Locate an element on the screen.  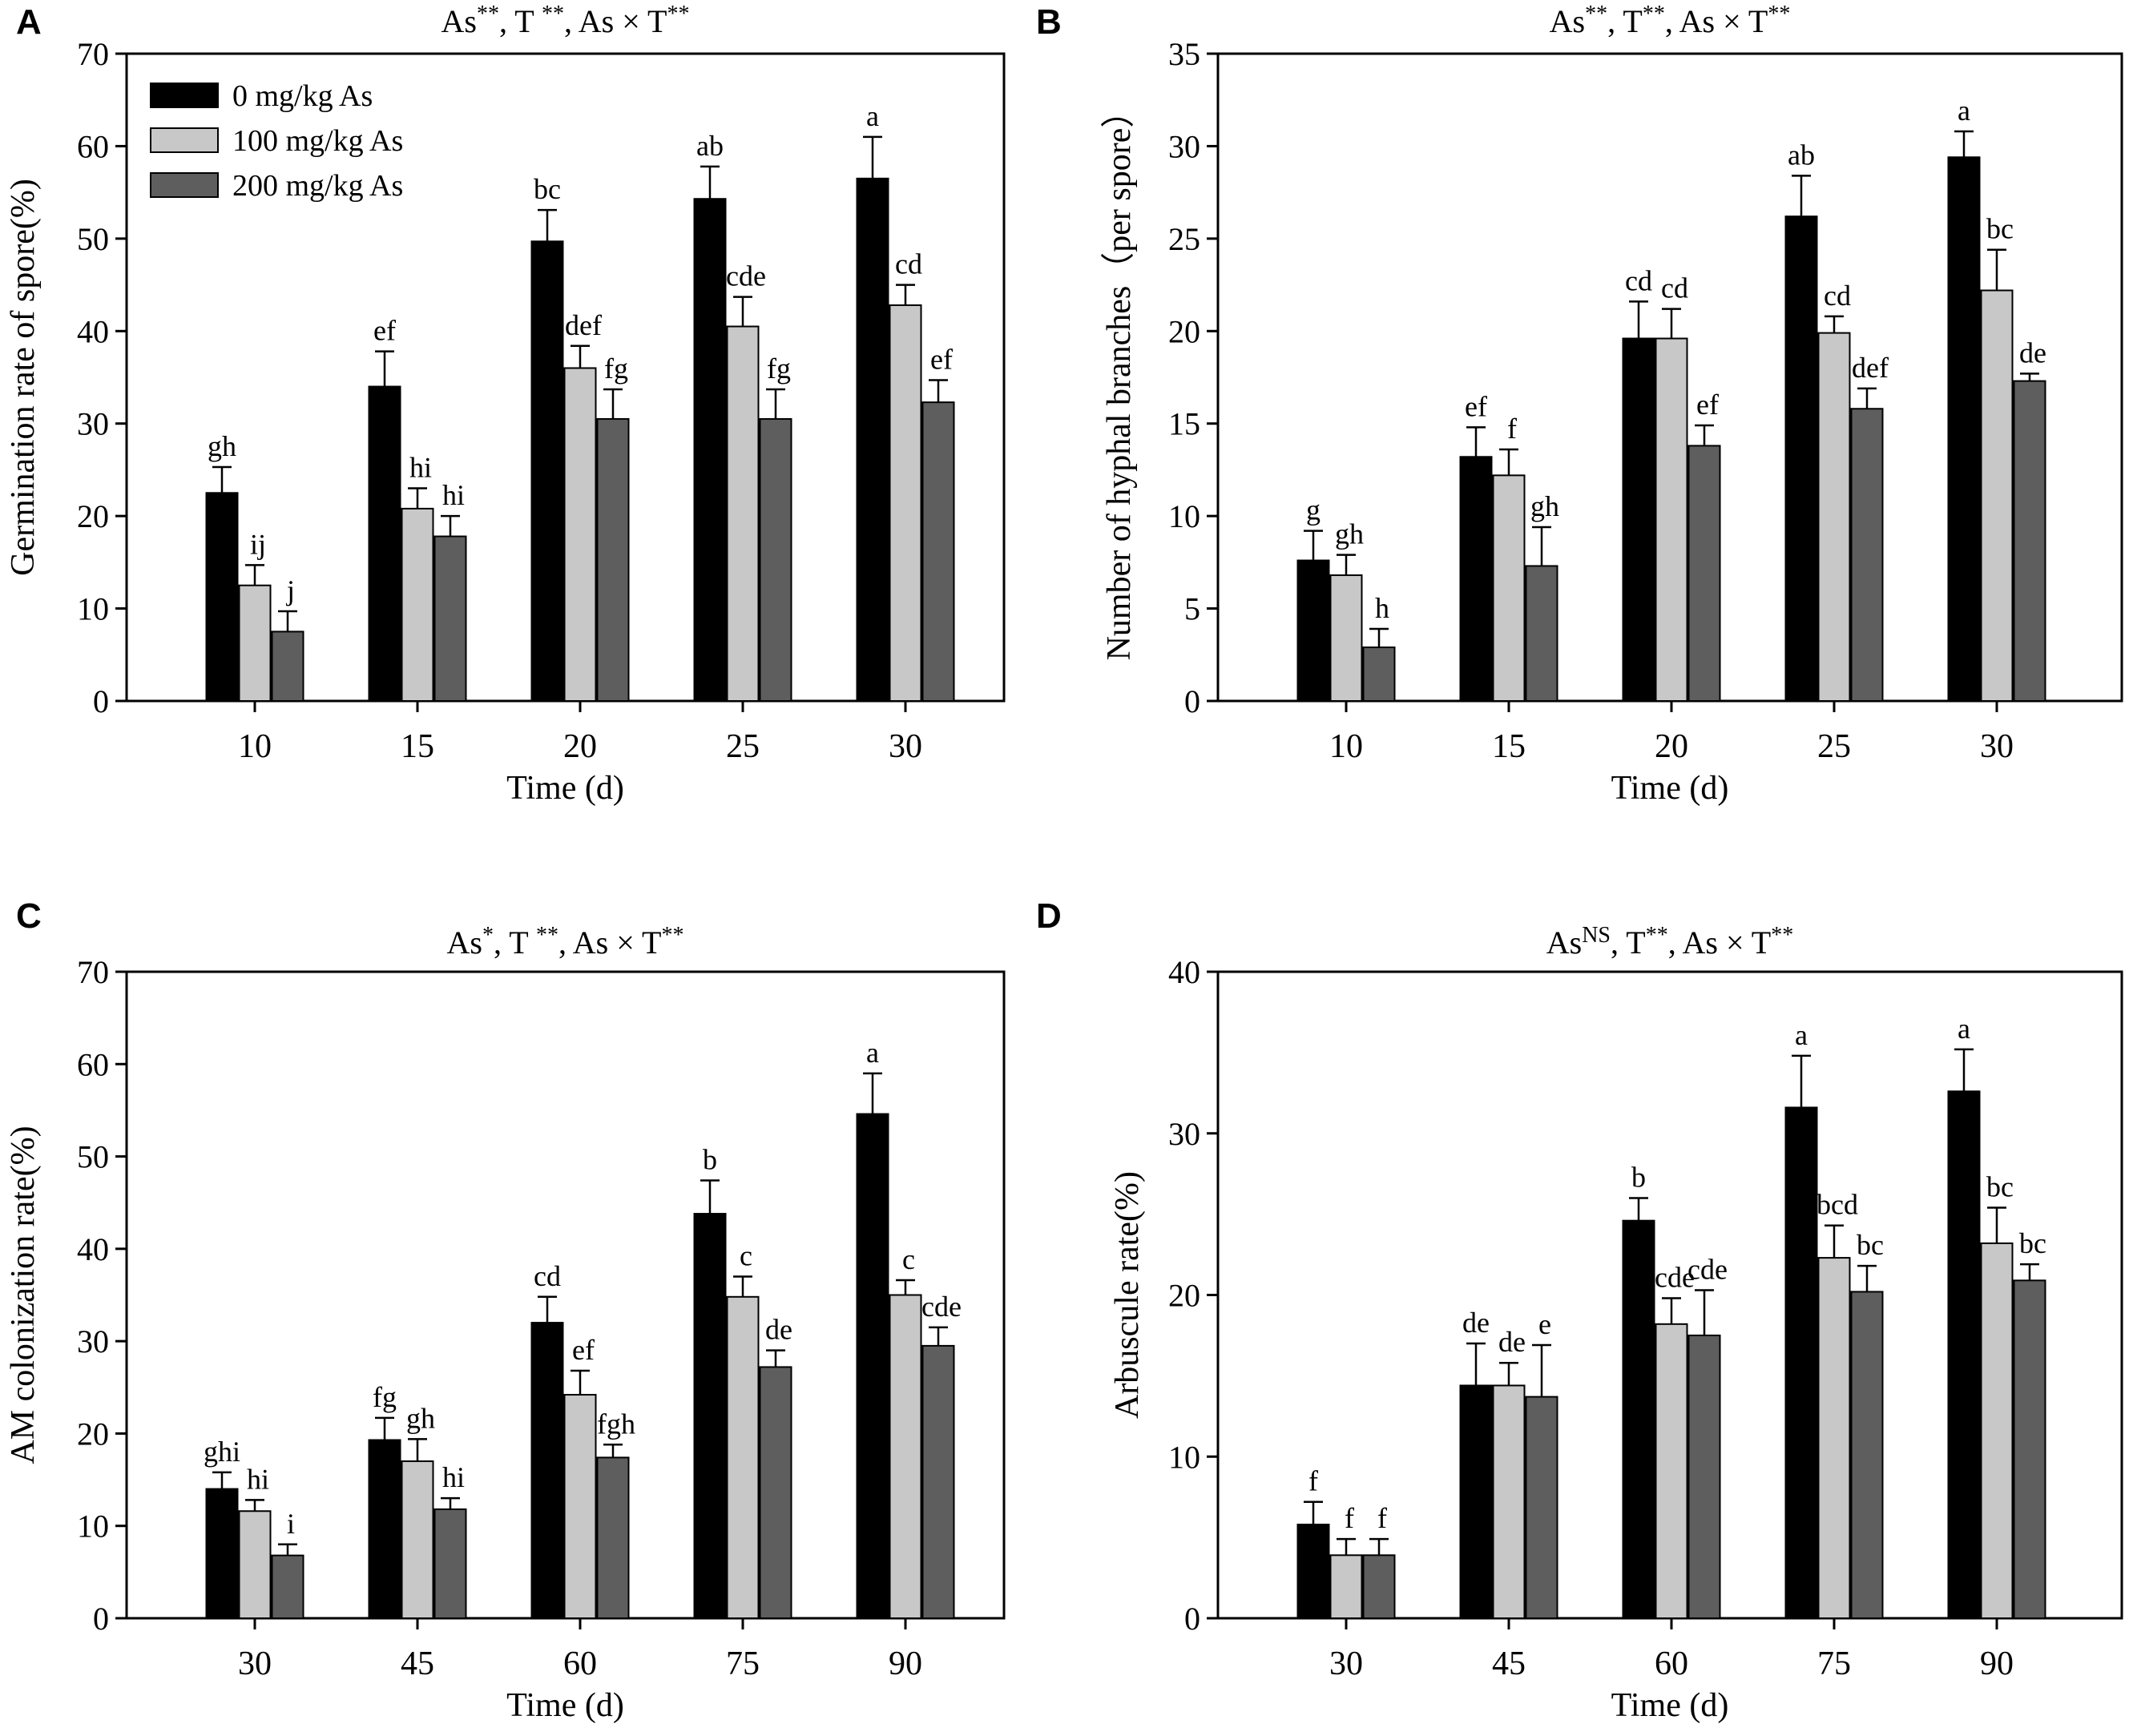
x-tick-label: 10 is located at coordinates (255, 746).